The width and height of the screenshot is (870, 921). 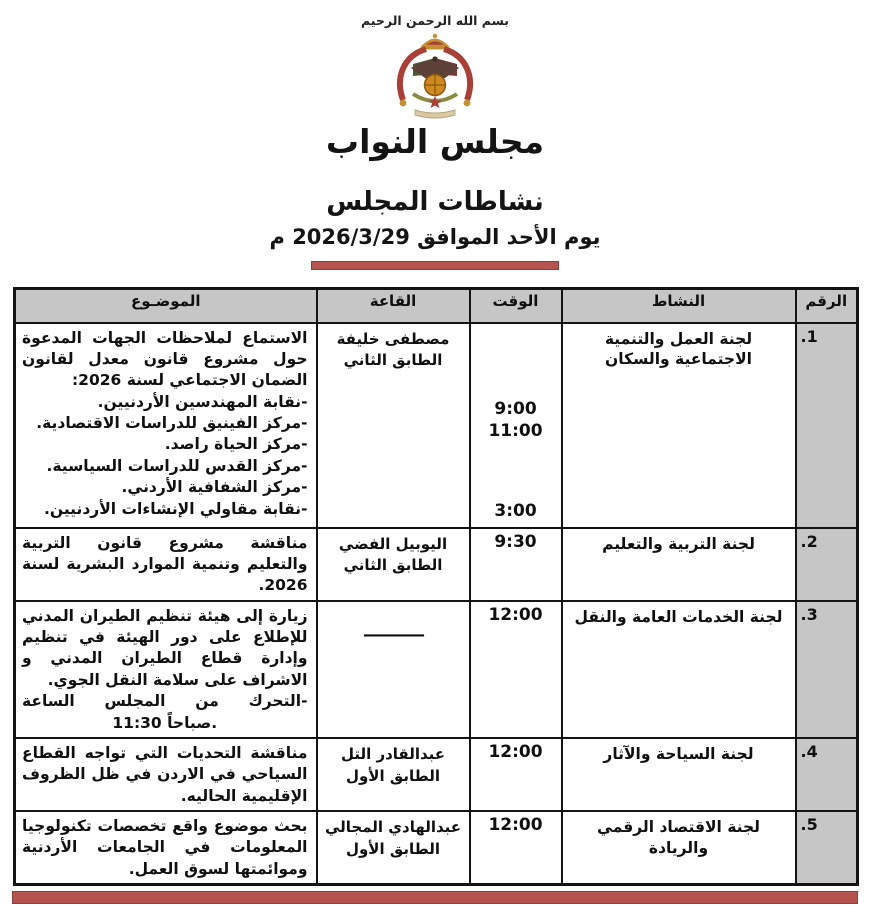 I want to click on row1-activity: لجنة العمل والتنمية الاجتماعية والسكان, so click(x=678, y=425).